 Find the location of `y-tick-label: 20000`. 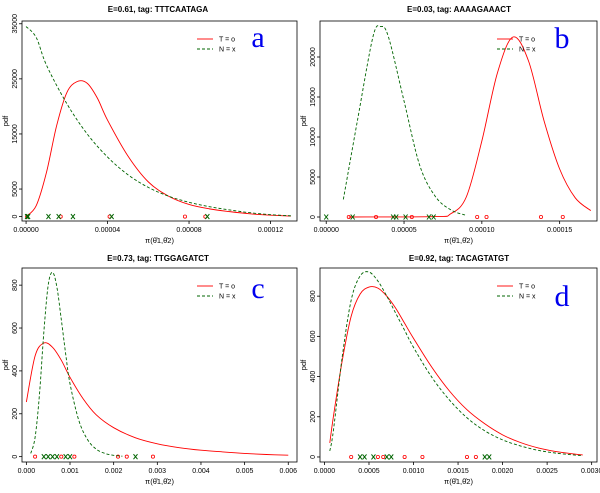

y-tick-label: 20000 is located at coordinates (313, 57).